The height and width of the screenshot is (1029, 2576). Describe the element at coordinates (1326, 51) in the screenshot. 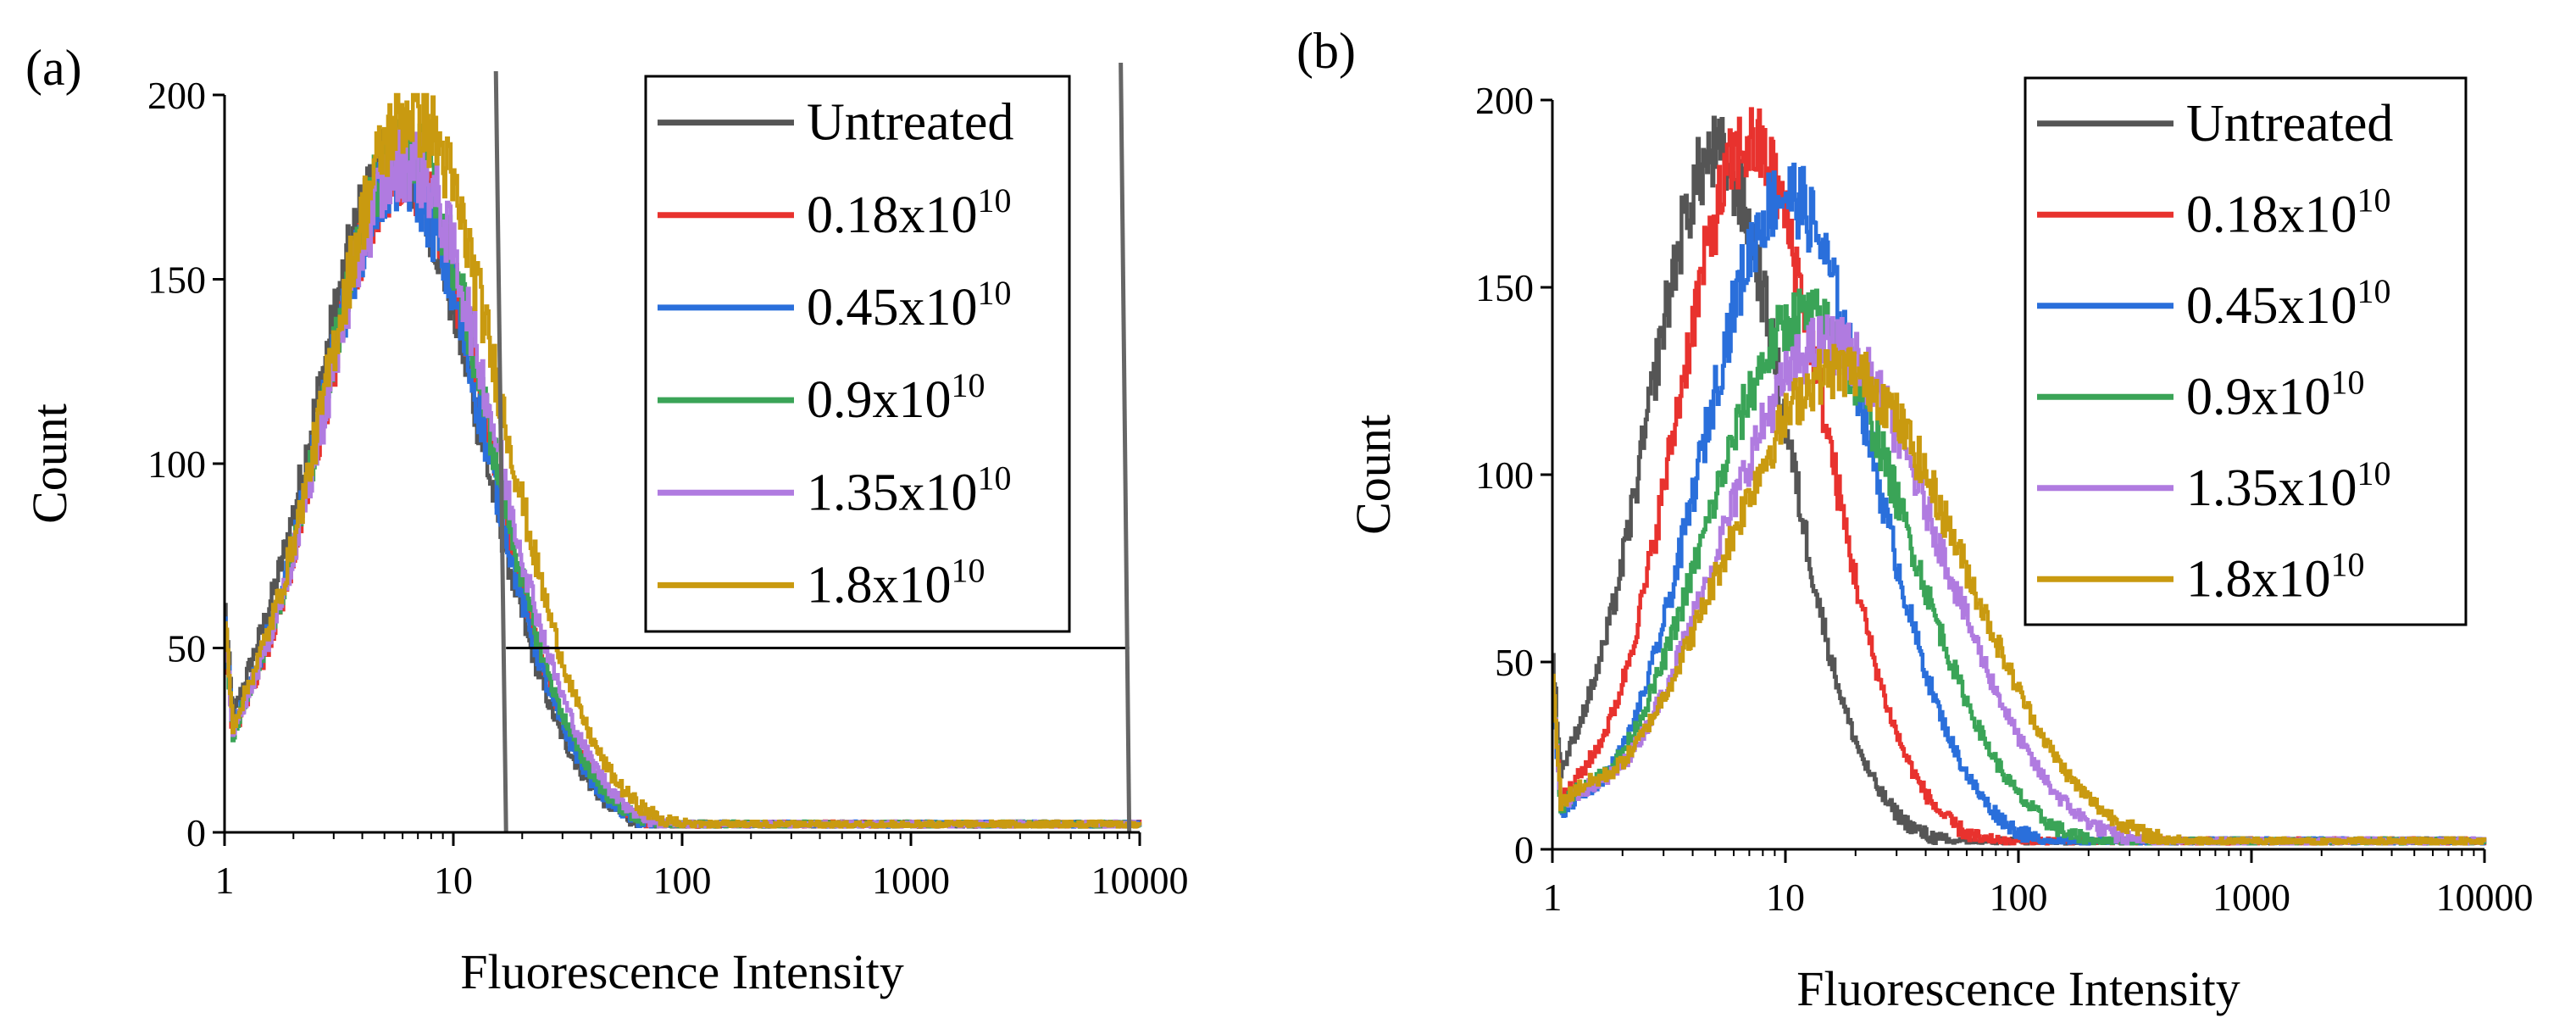

I see `panel-label: (b)` at that location.